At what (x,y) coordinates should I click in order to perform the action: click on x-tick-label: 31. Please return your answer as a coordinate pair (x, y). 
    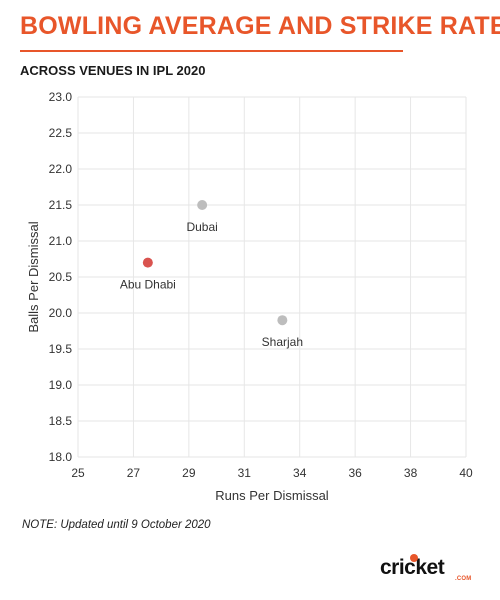
    Looking at the image, I should click on (245, 473).